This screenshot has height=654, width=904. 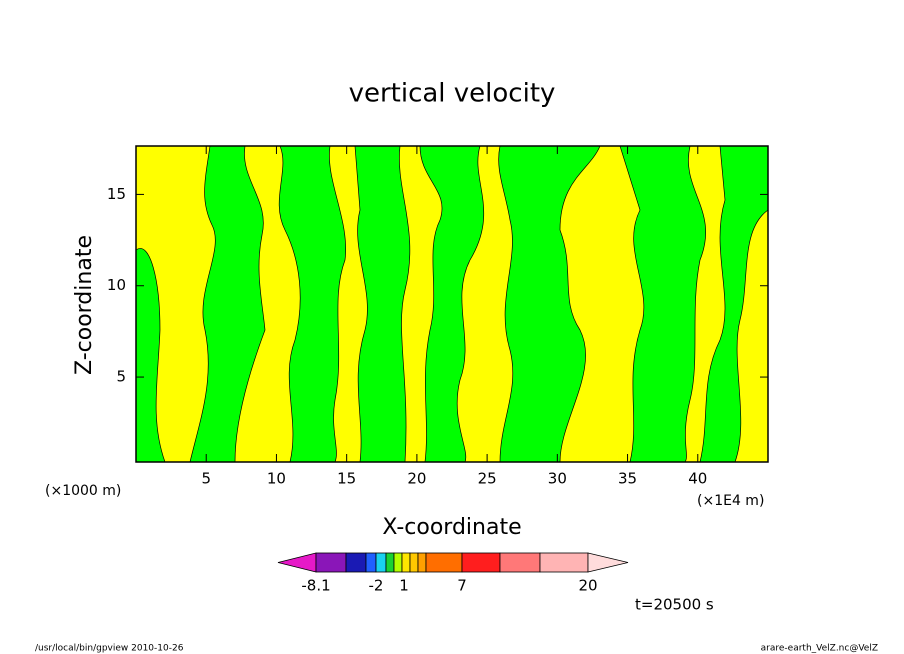 What do you see at coordinates (116, 194) in the screenshot?
I see `y-tick-label: 15` at bounding box center [116, 194].